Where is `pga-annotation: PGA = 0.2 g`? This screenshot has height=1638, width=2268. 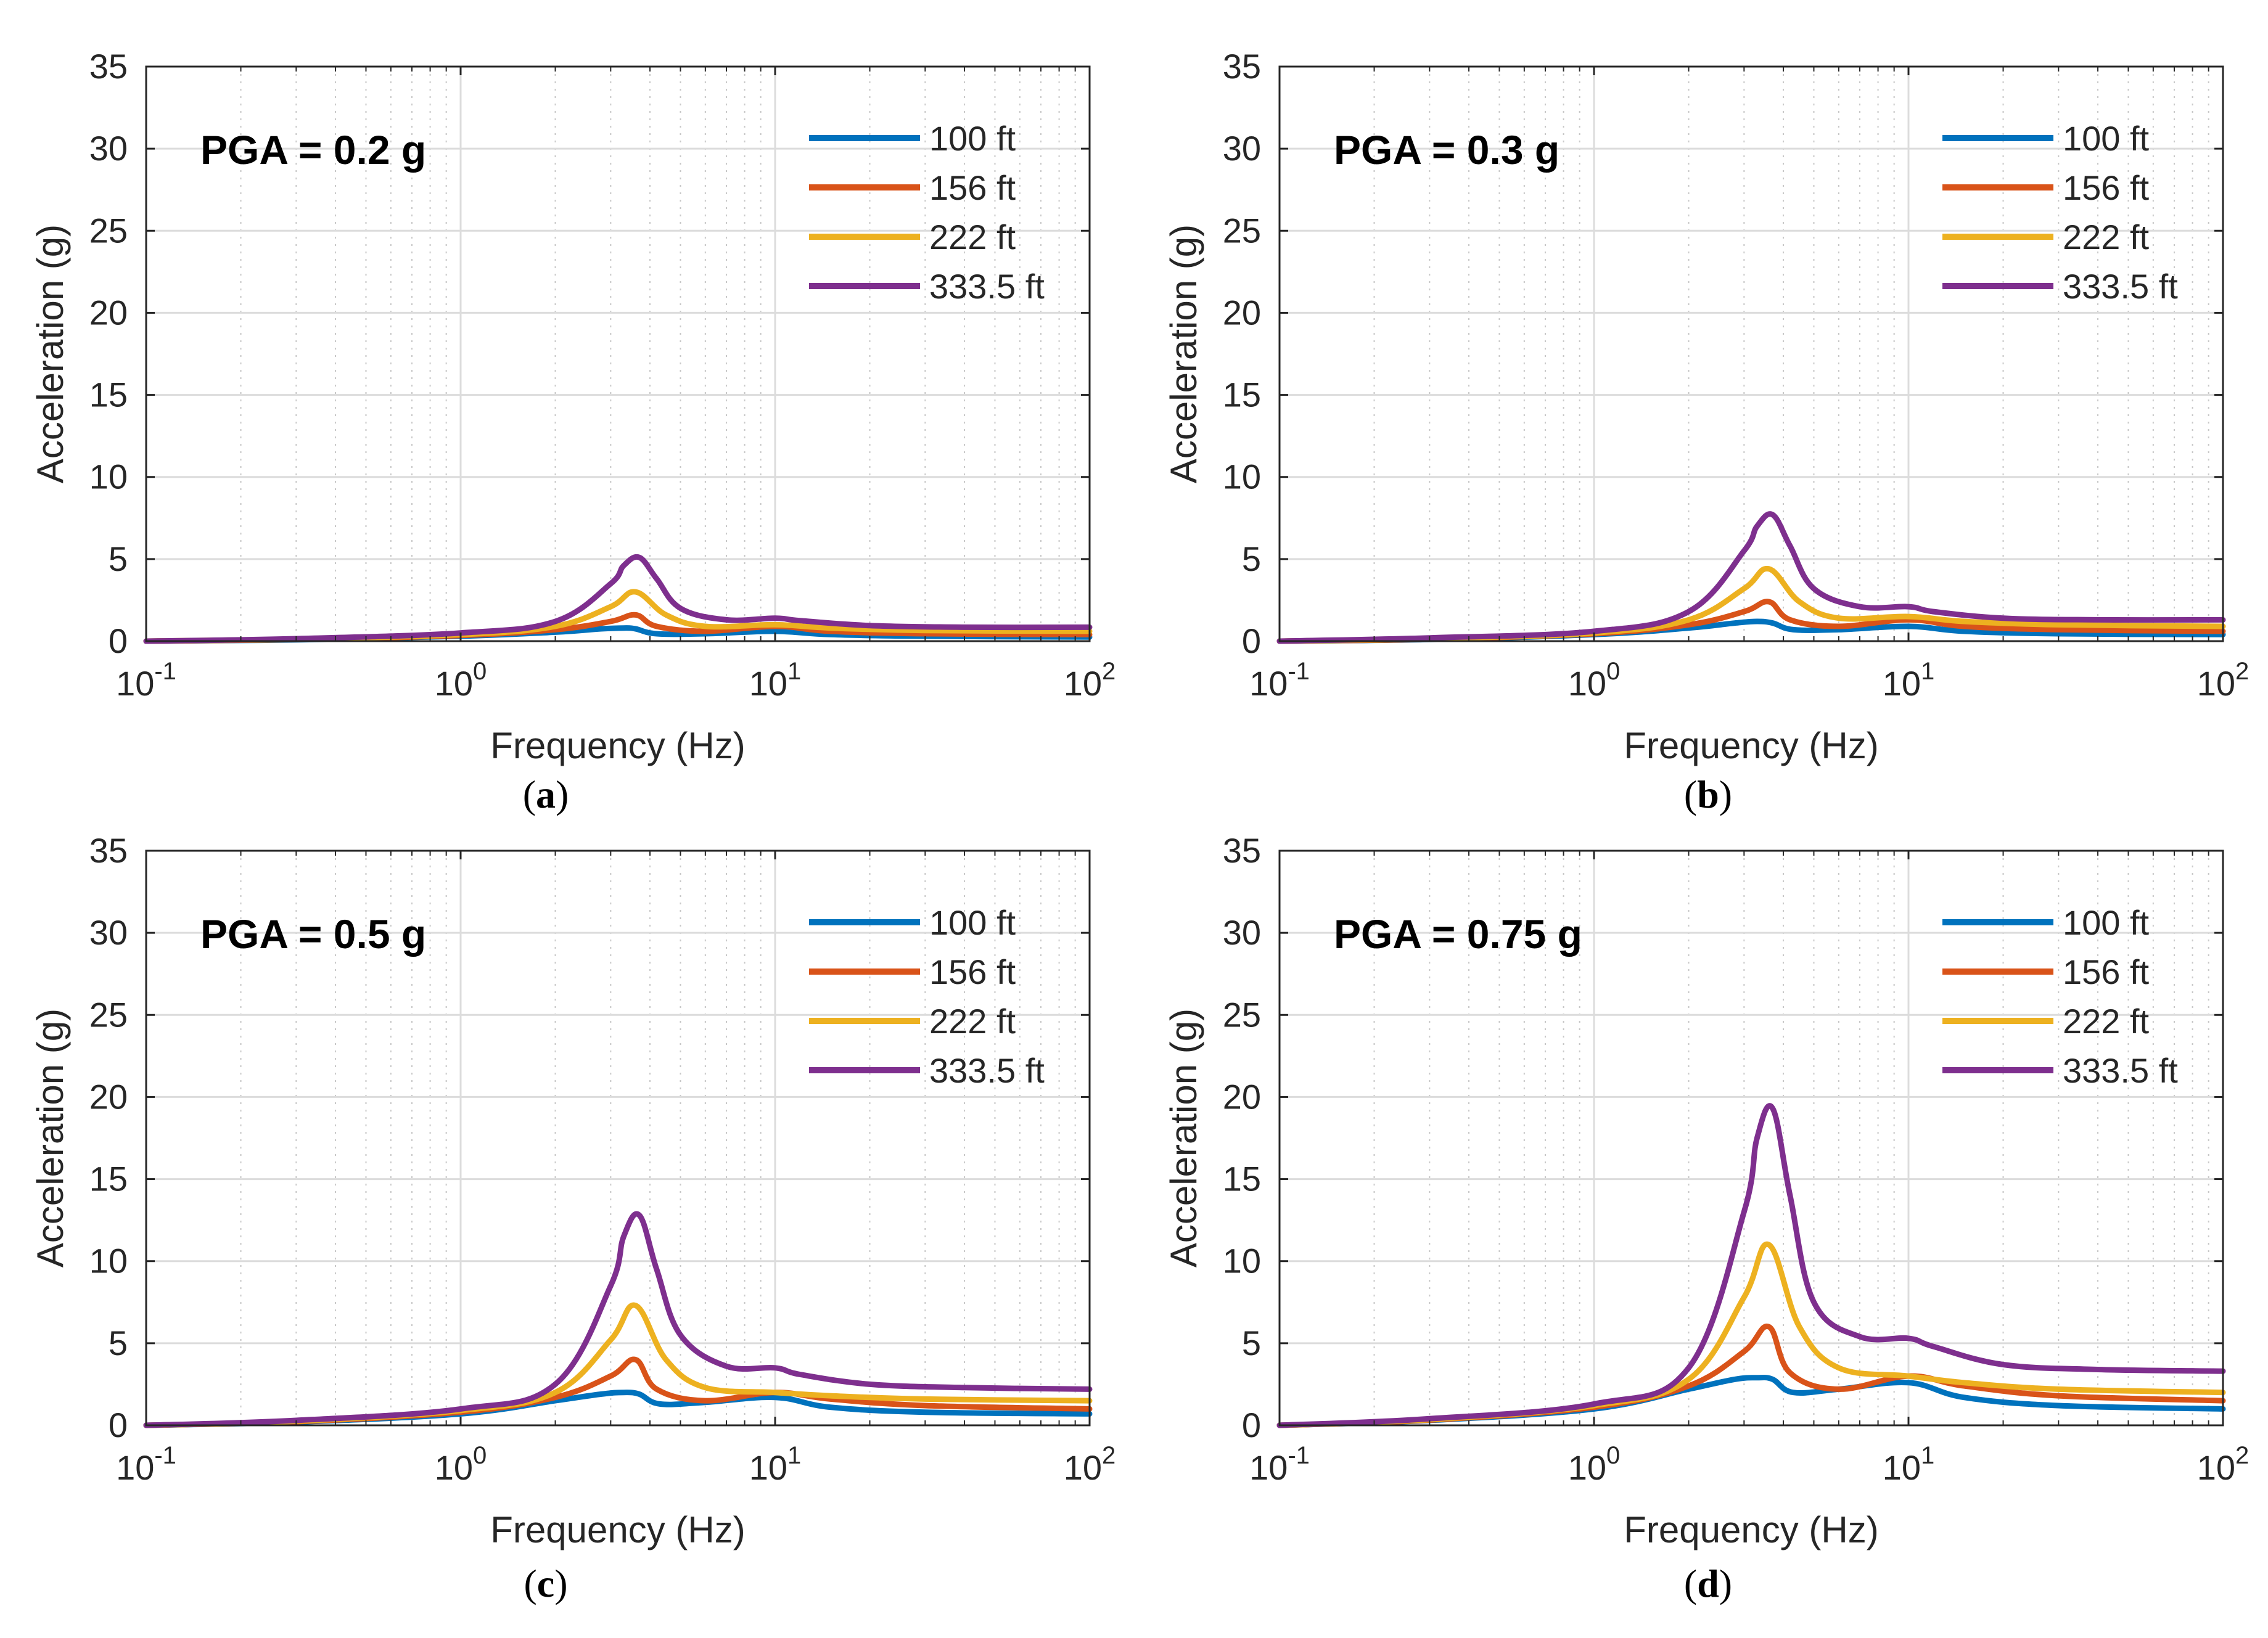 pga-annotation: PGA = 0.2 g is located at coordinates (313, 150).